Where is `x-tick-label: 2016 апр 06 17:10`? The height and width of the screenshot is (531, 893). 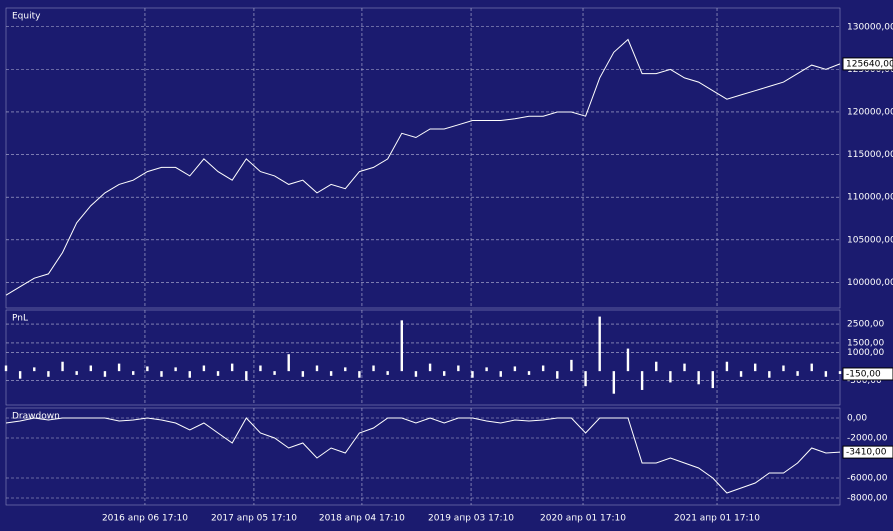 x-tick-label: 2016 апр 06 17:10 is located at coordinates (145, 519).